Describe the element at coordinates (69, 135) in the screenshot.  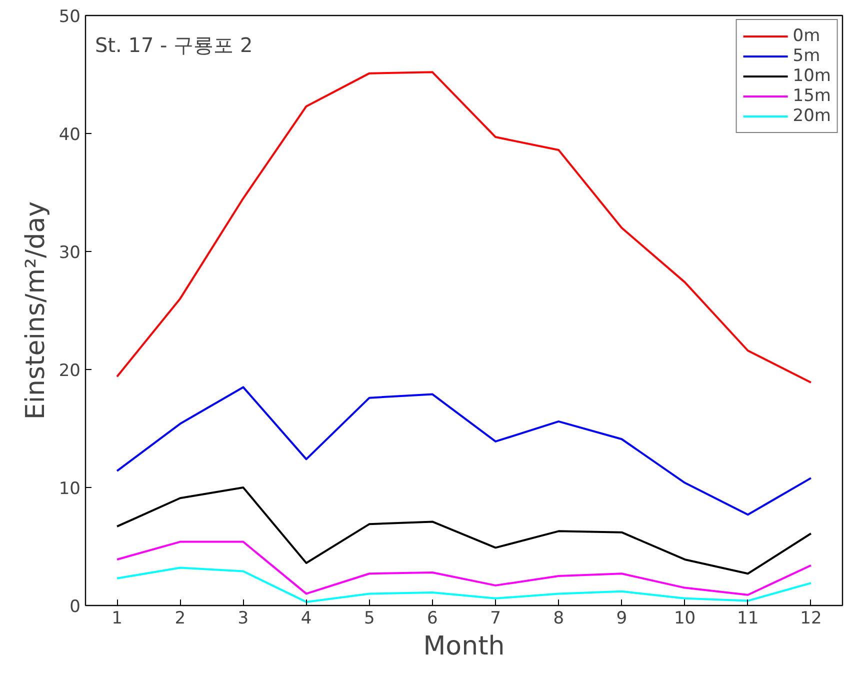
I see `y-tick-label: 40` at that location.